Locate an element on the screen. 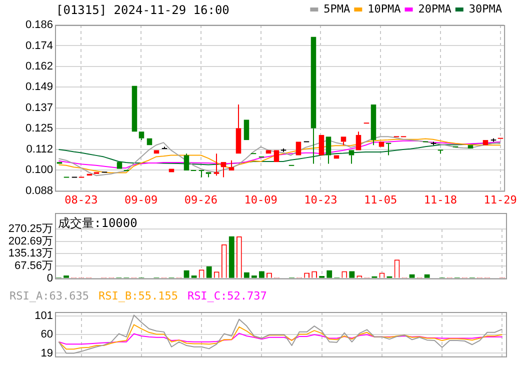 The height and width of the screenshot is (365, 520). text: RSI_B:55.155 is located at coordinates (138, 295).